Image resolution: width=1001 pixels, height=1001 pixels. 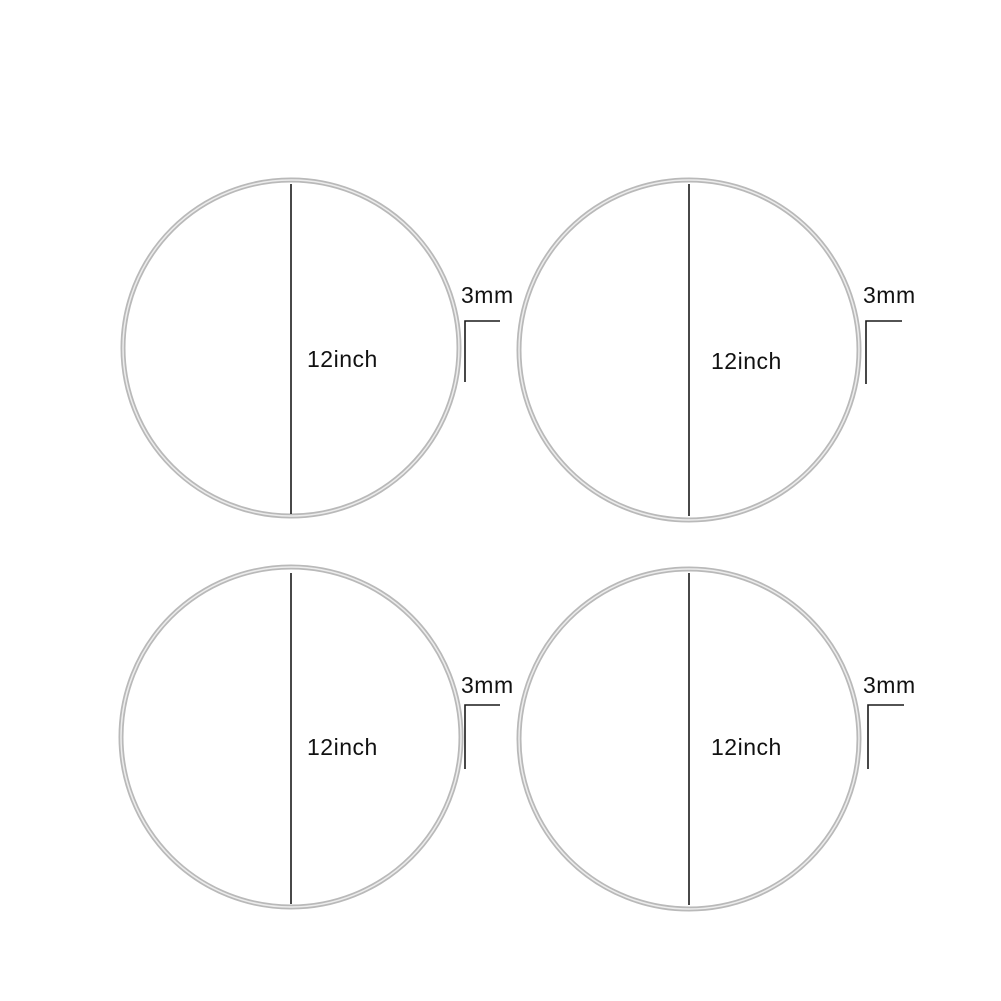 I want to click on hoop-ring-top-left: 12inch 3mm, so click(x=317, y=348).